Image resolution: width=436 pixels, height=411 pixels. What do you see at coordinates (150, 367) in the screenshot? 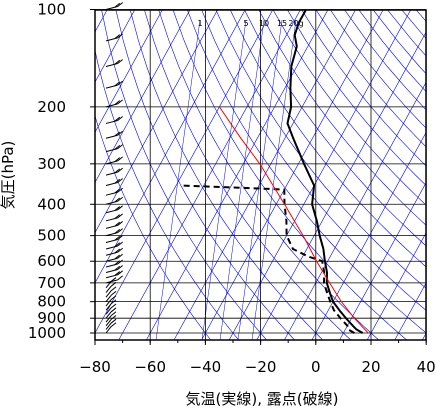
I see `x-tick-label: −60` at bounding box center [150, 367].